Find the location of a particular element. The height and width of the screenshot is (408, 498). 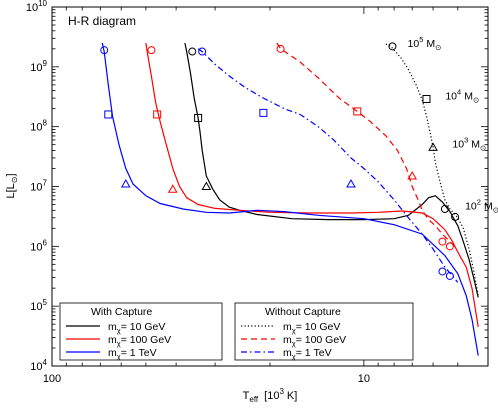

mass-label: 104 M⊙ is located at coordinates (462, 95).